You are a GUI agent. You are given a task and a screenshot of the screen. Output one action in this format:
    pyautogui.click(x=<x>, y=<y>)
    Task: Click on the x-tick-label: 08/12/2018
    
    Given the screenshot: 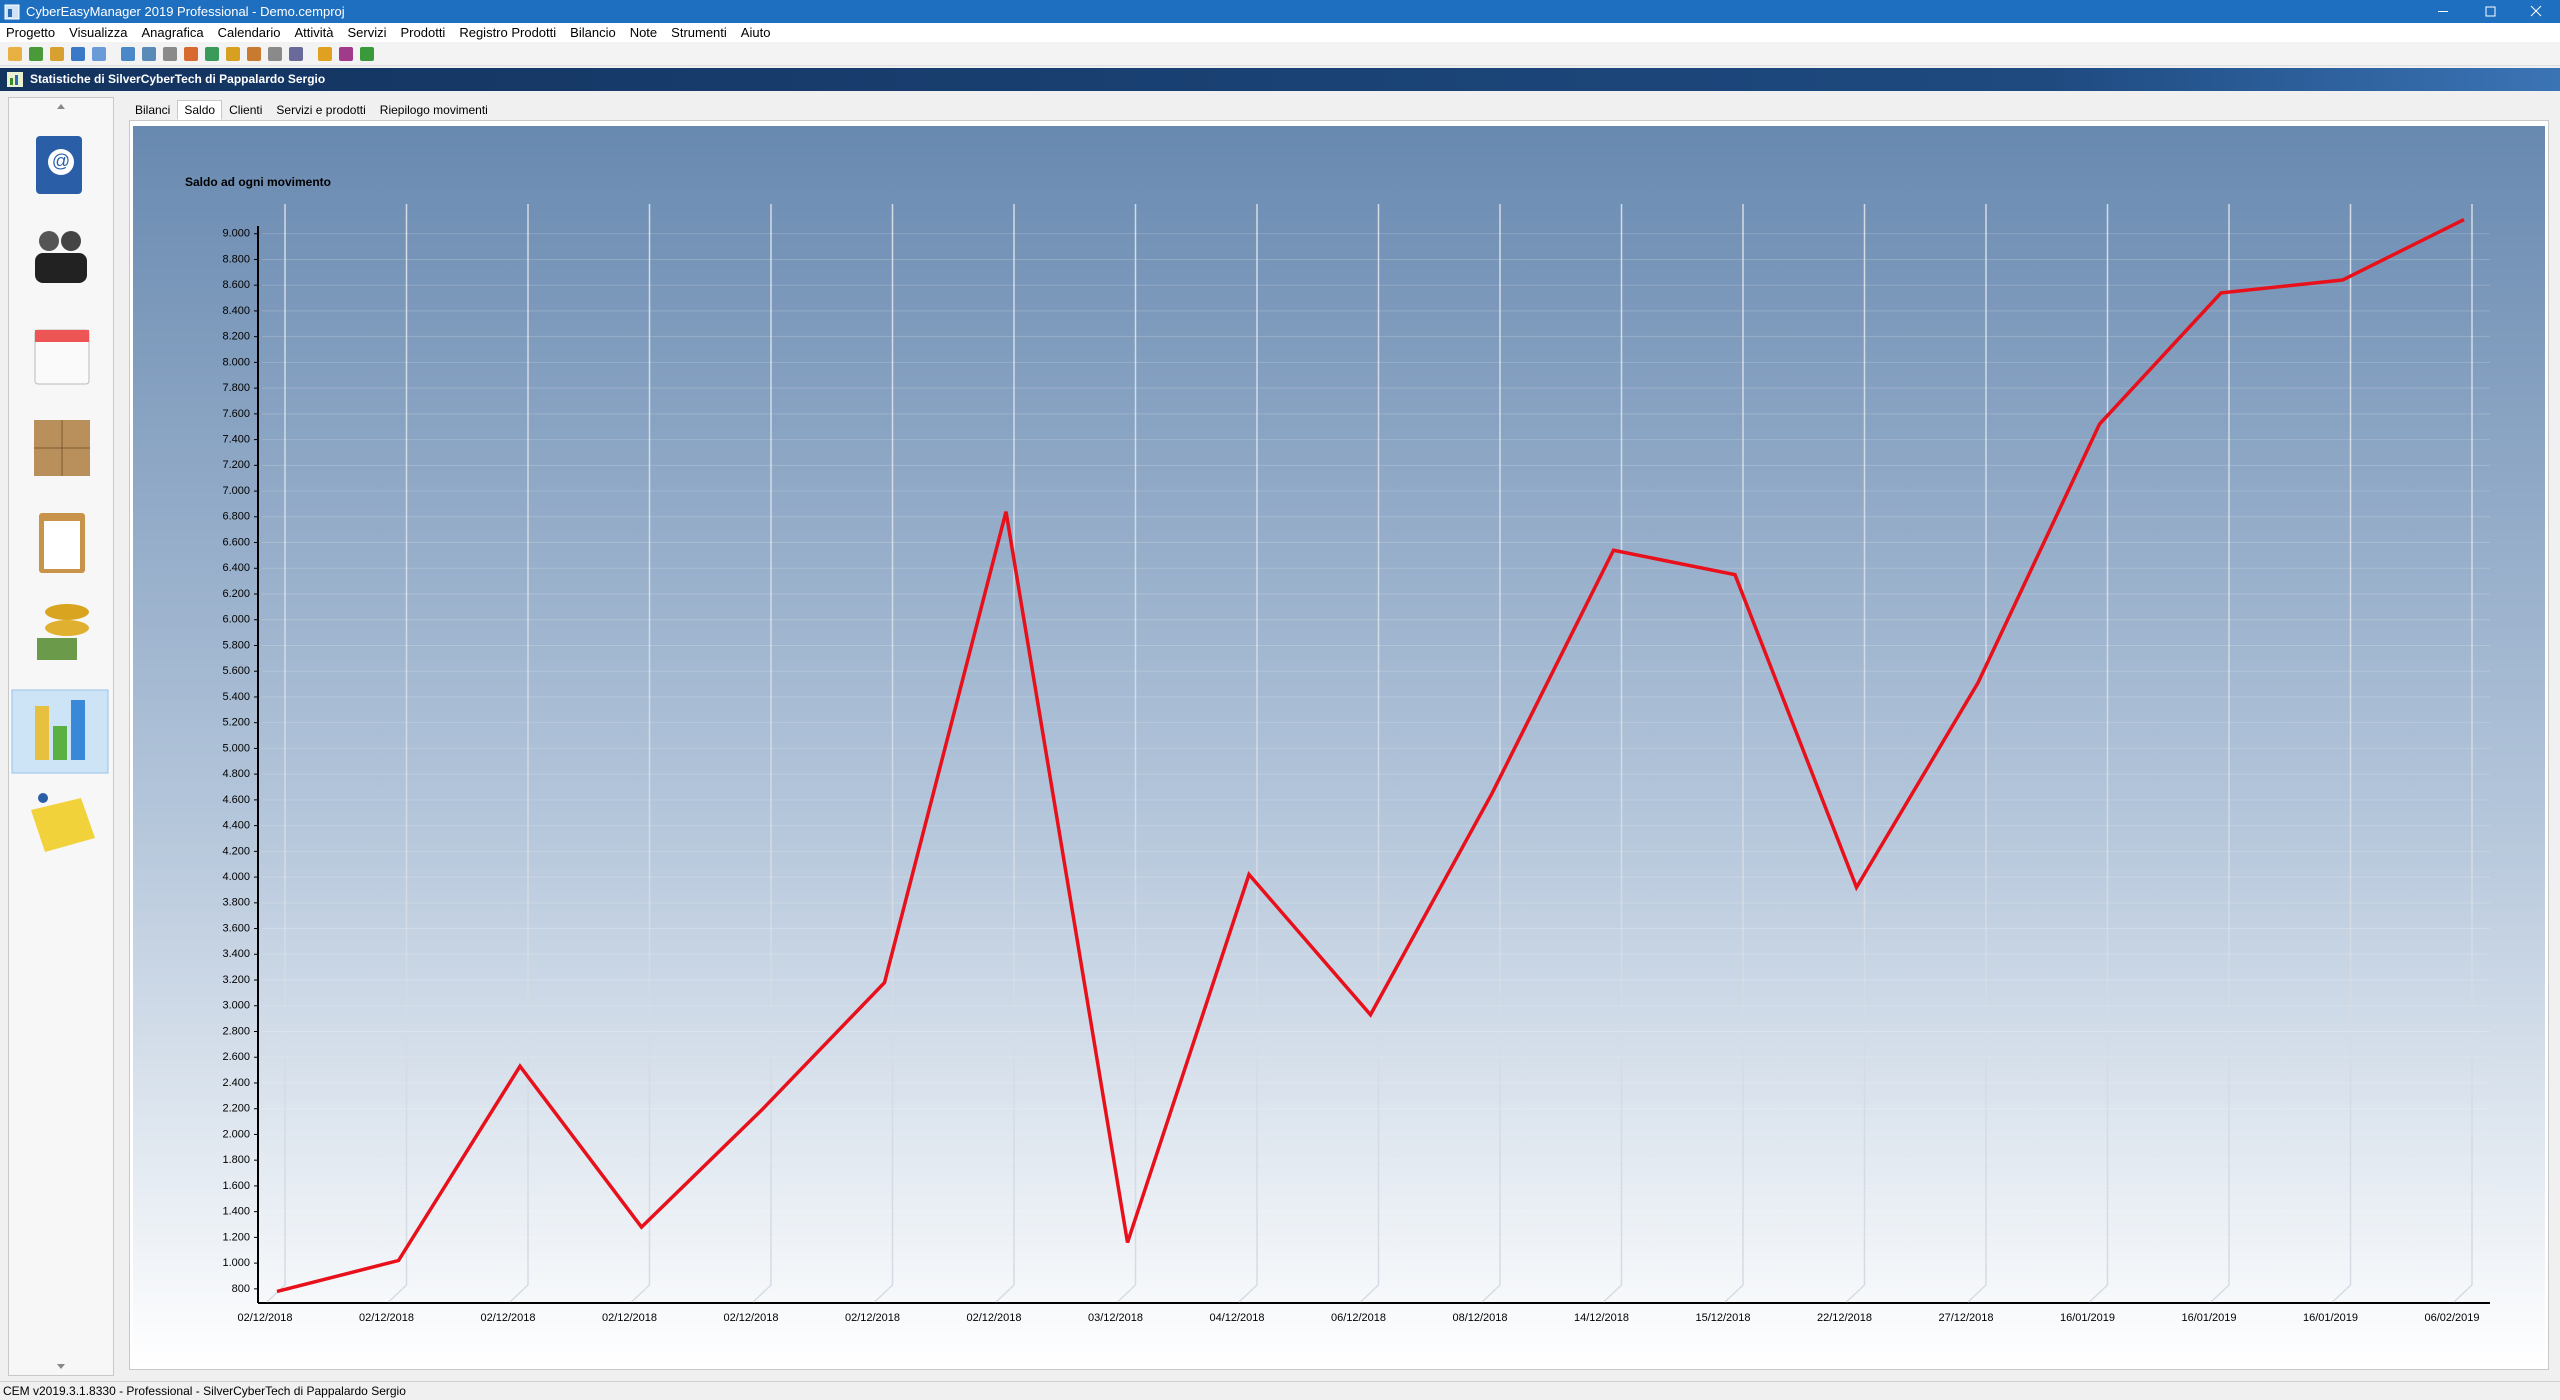 What is the action you would take?
    pyautogui.click(x=1479, y=1318)
    